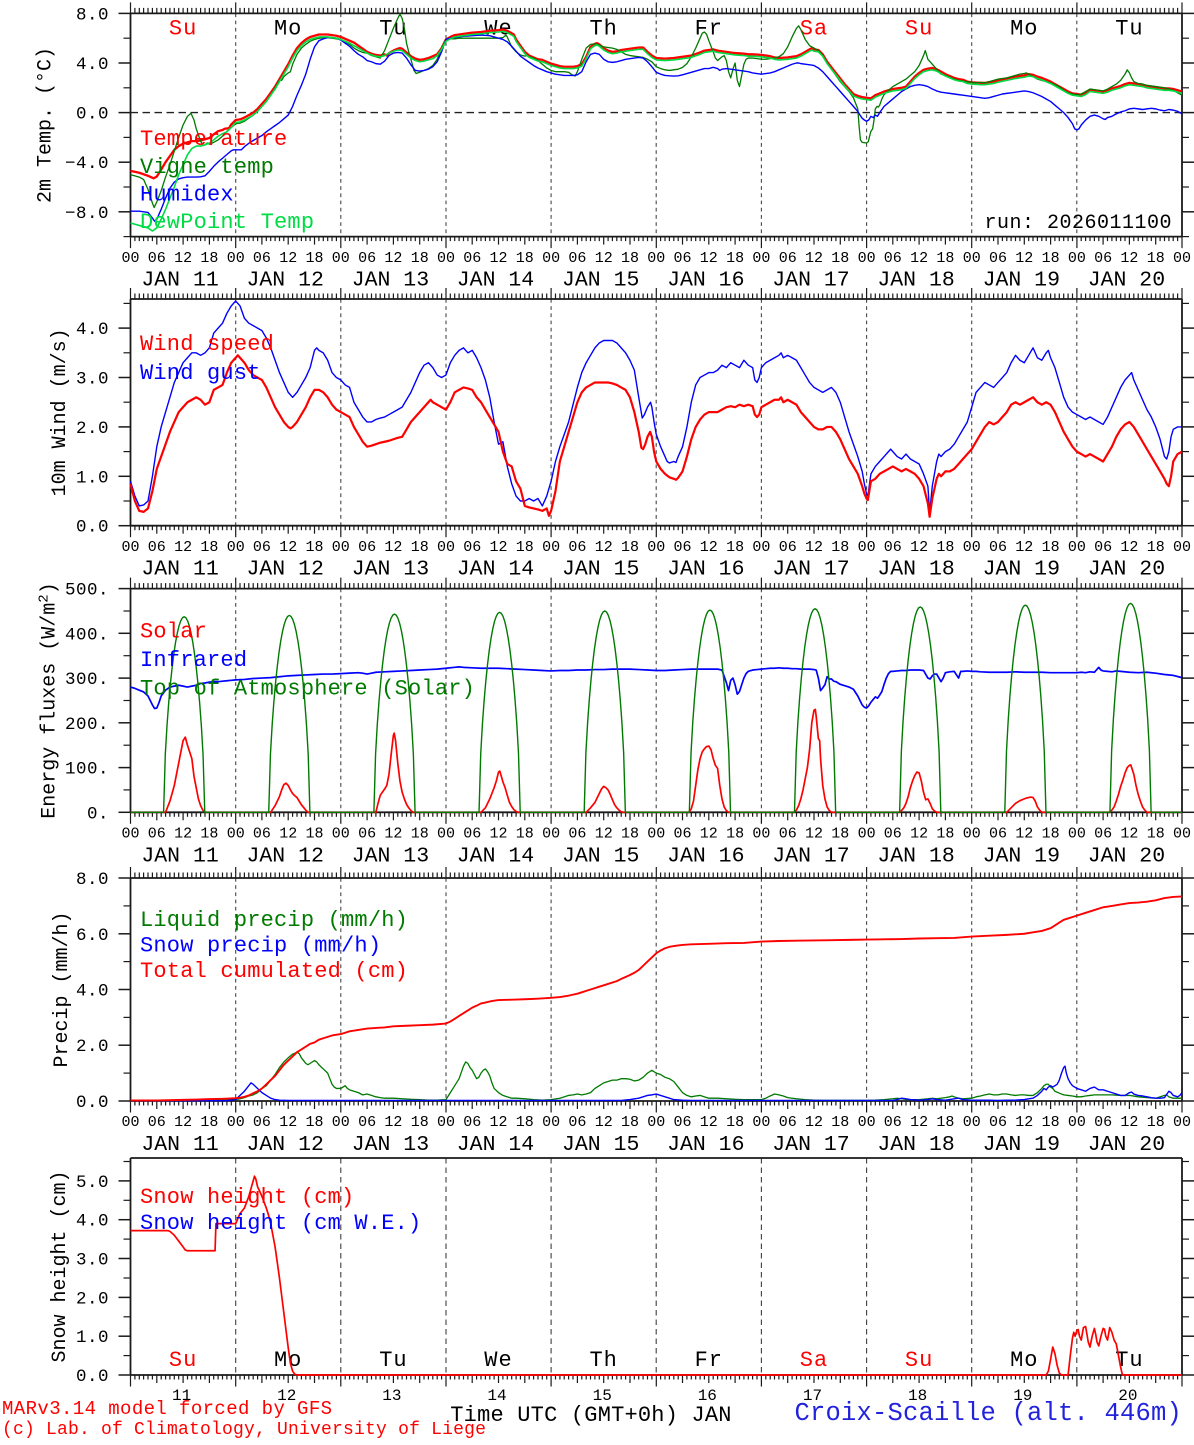 The width and height of the screenshot is (1194, 1445). I want to click on svg-text: Energy fluxes (W/m2), so click(49, 700).